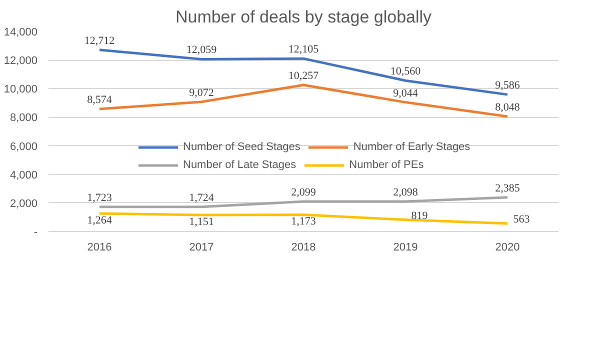 The width and height of the screenshot is (610, 346). I want to click on y-tick-label: 6,000, so click(24, 146).